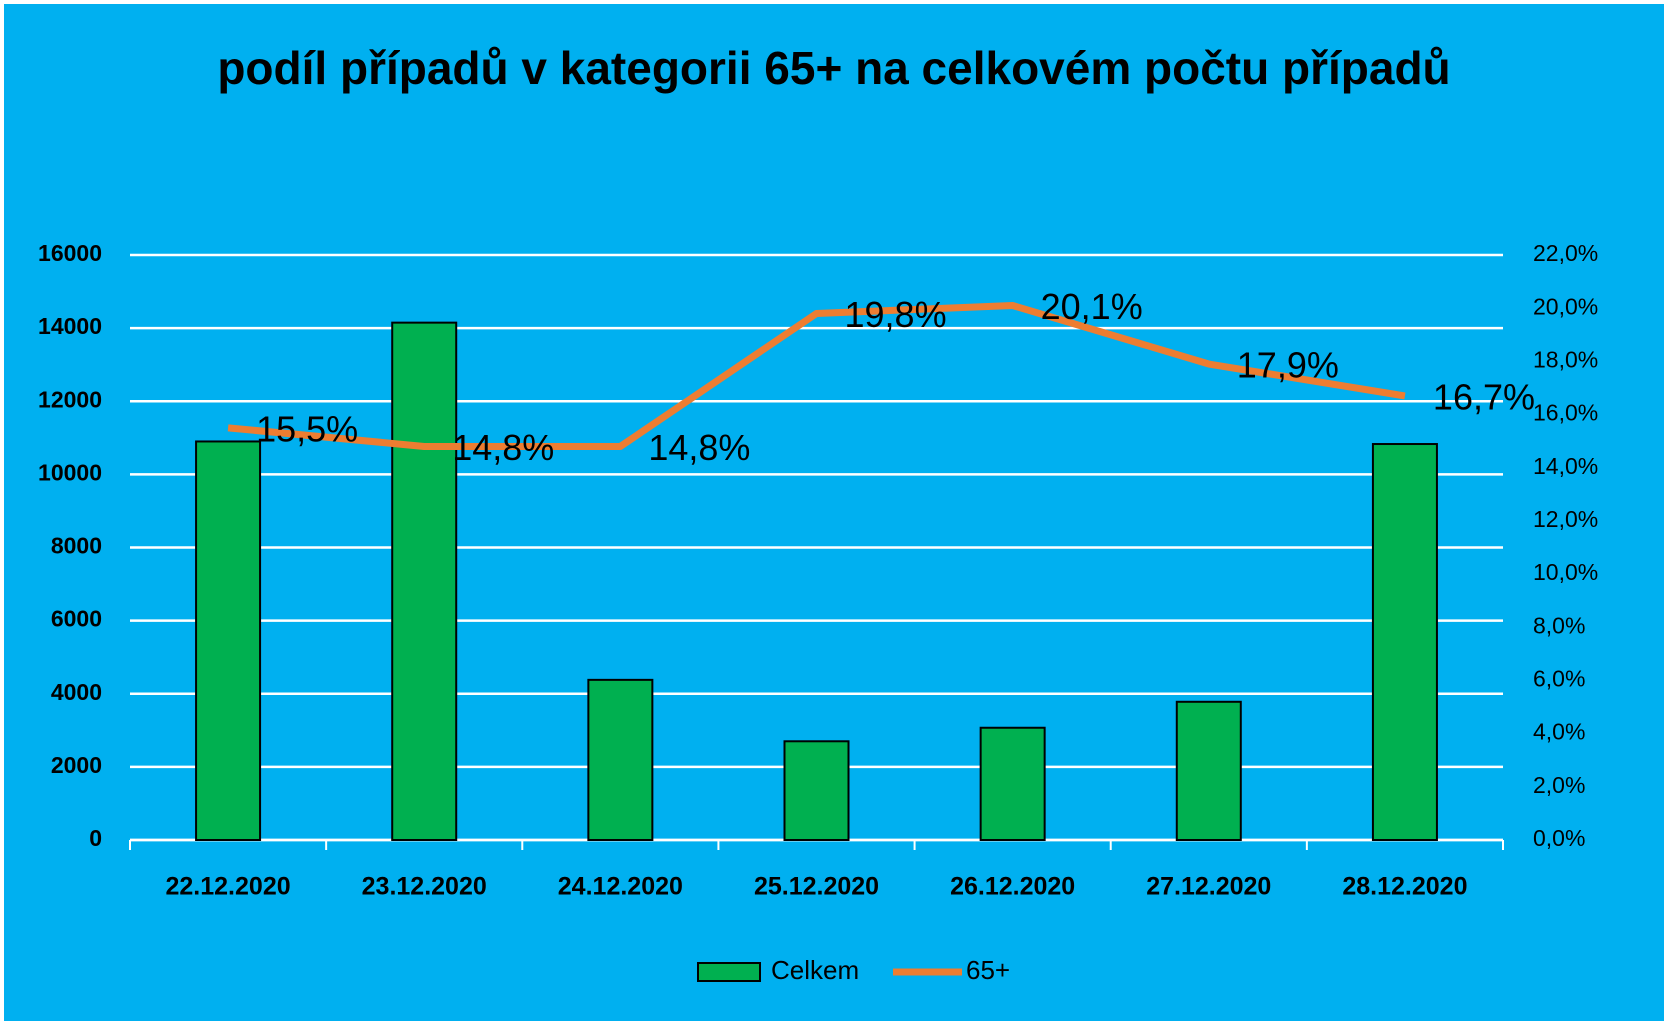 This screenshot has height=1025, width=1668. I want to click on y2-tick-label: 8,0%, so click(1559, 625).